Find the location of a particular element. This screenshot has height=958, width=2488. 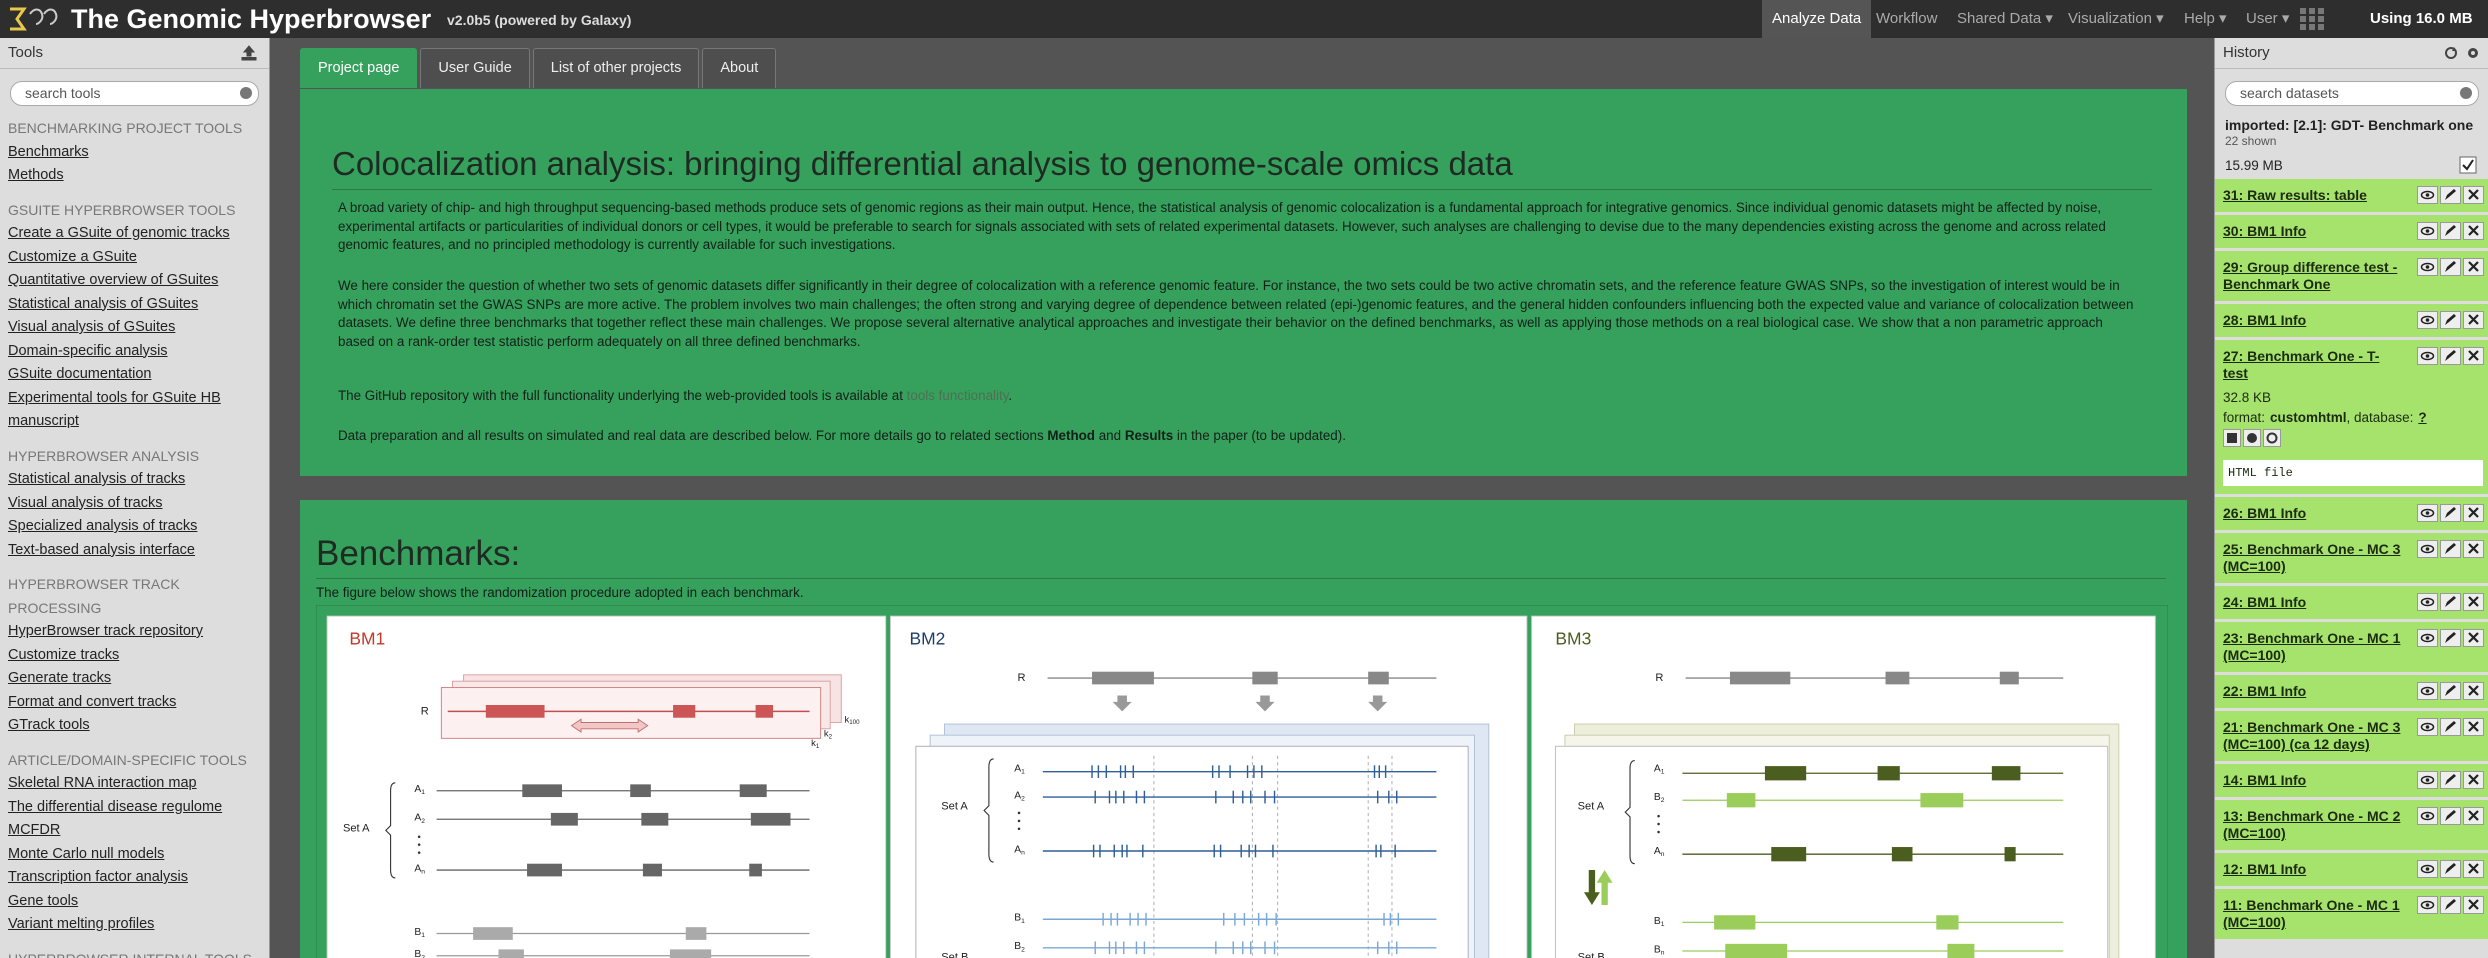

tool-link: Methods is located at coordinates (36, 175).